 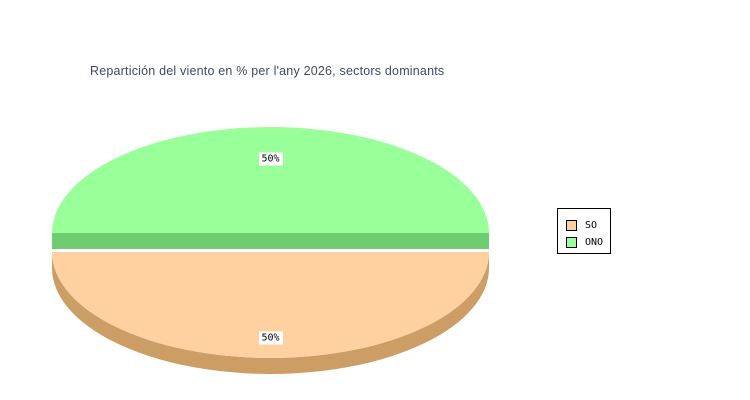 I want to click on legend-box: SO ONO, so click(x=584, y=231).